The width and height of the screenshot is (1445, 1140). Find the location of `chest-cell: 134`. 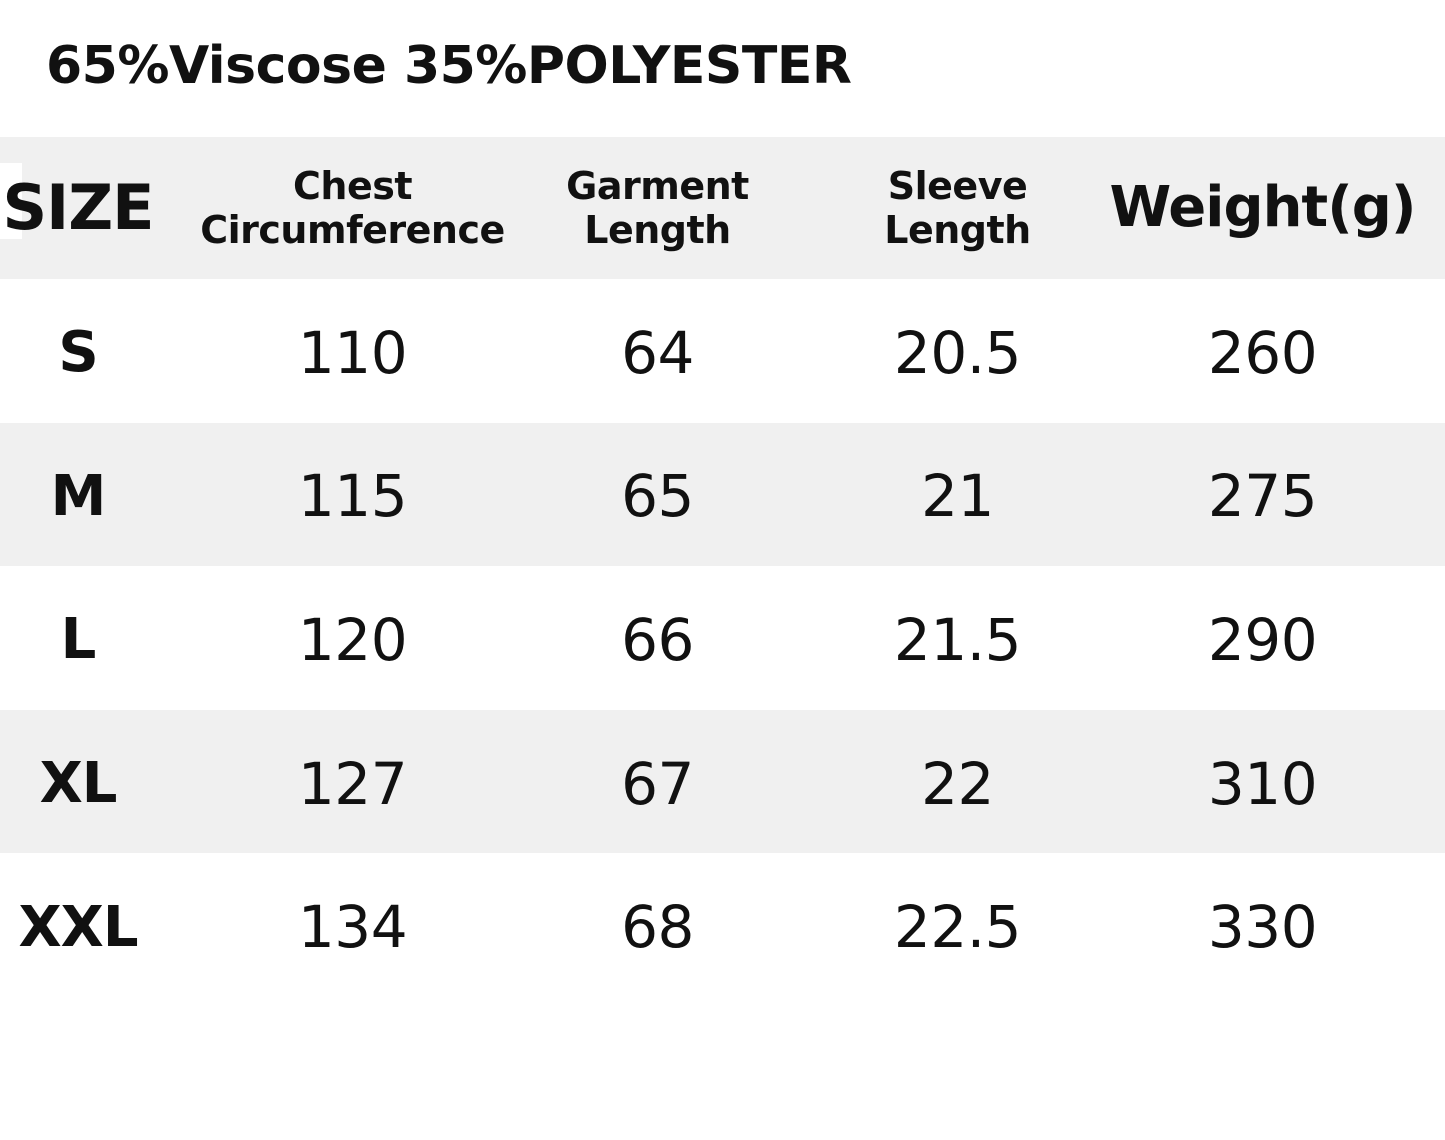

chest-cell: 134 is located at coordinates (352, 925).